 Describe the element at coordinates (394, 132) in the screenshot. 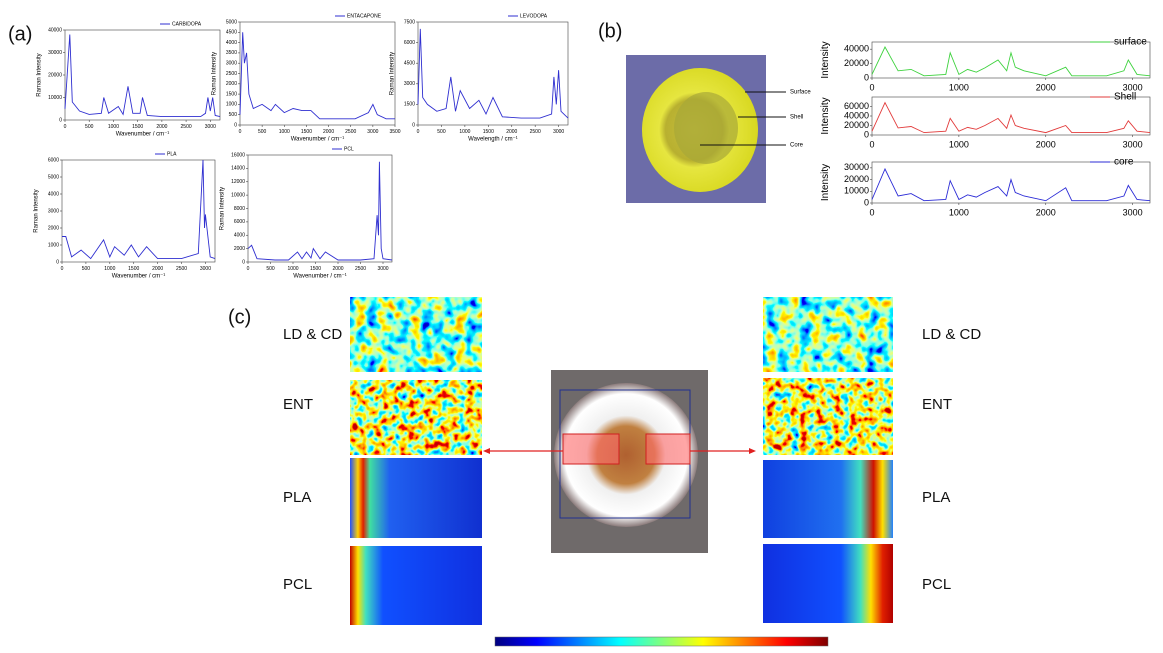

I see `x-tick-label: 3500` at that location.